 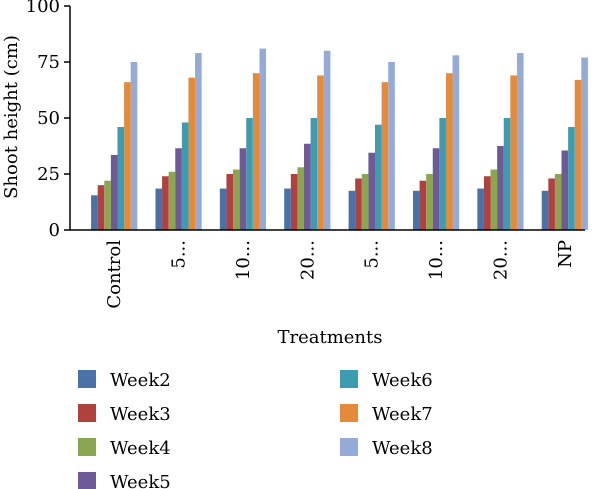 I want to click on y-tick-label: 0, so click(x=54, y=230).